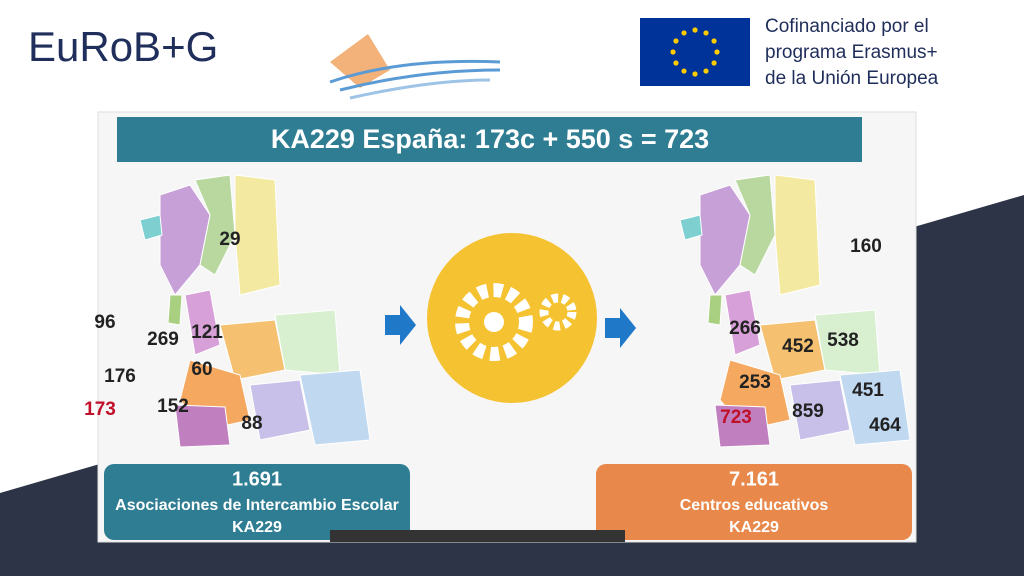 The height and width of the screenshot is (576, 1024). I want to click on map-label: 723, so click(736, 417).